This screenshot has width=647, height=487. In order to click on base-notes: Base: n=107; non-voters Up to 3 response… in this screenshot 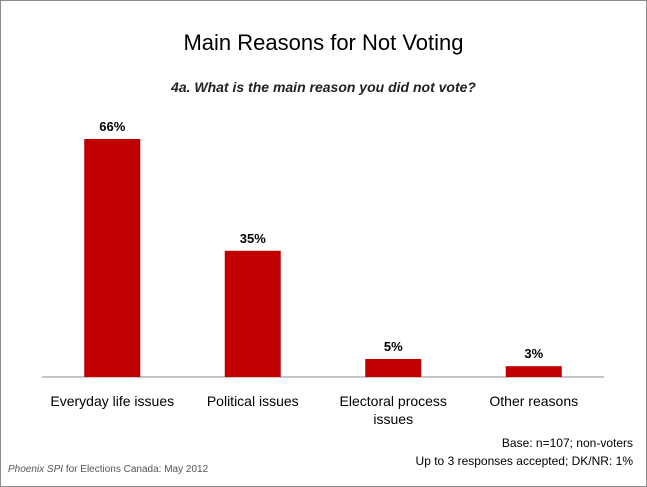, I will do `click(524, 452)`.